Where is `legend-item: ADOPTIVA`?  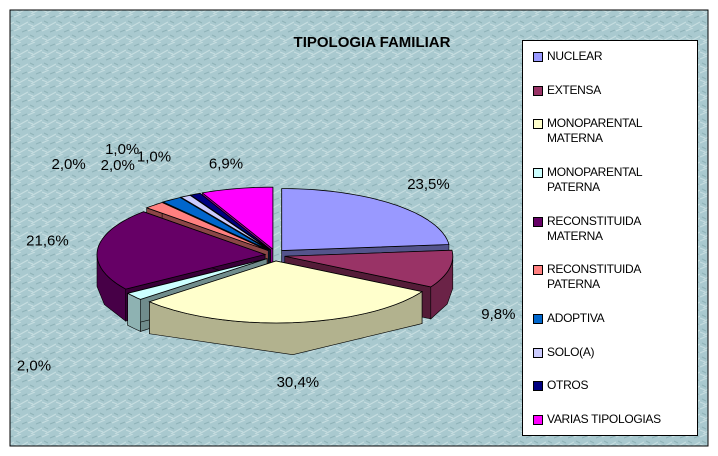 legend-item: ADOPTIVA is located at coordinates (610, 318).